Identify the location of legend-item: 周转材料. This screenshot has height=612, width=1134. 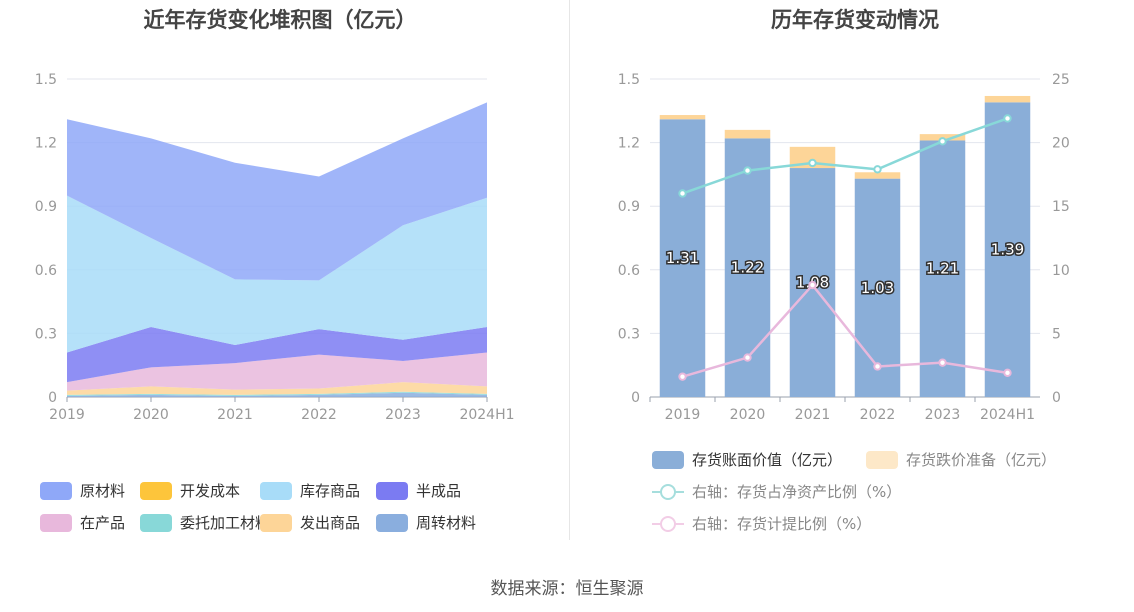
(426, 522).